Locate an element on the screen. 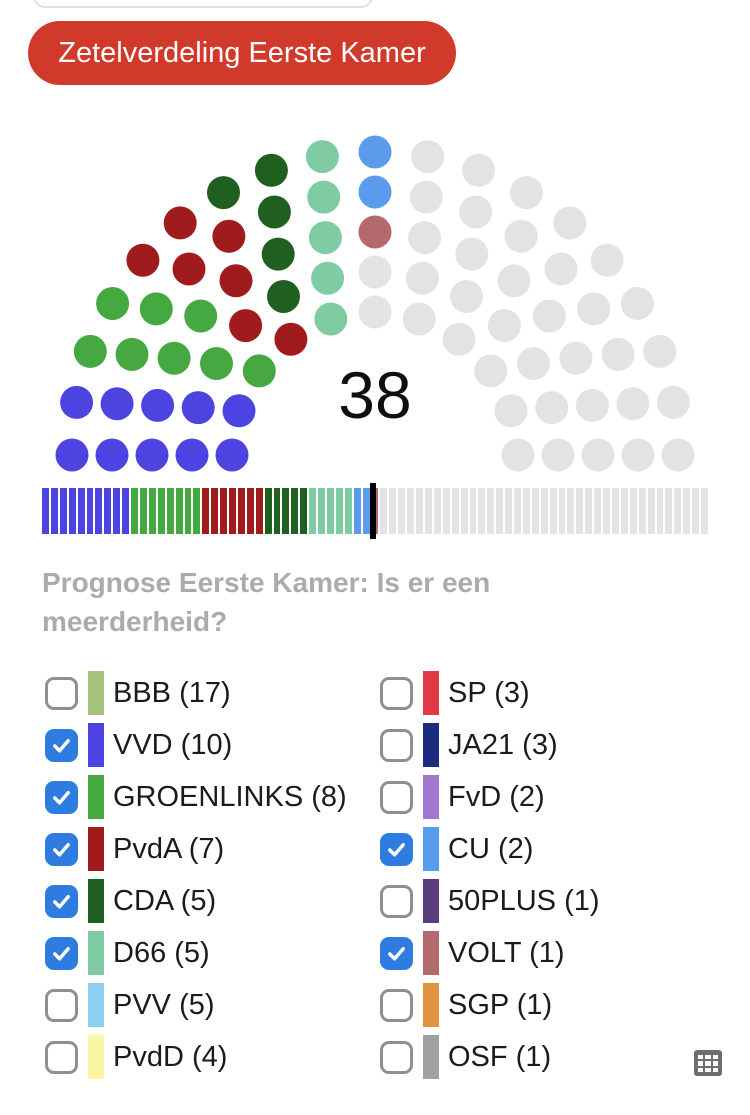 This screenshot has width=750, height=1115. collapsed-control-above is located at coordinates (203, 4).